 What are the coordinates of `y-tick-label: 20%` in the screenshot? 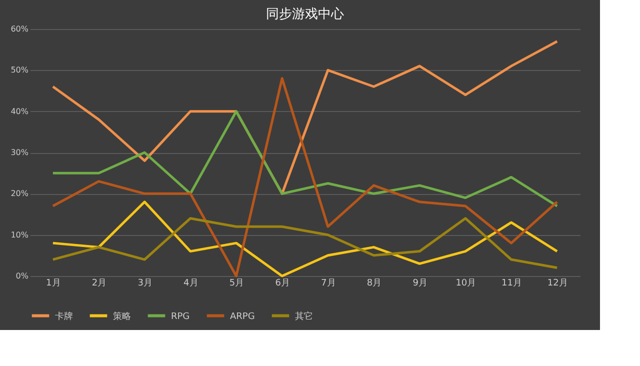 It's located at (19, 193).